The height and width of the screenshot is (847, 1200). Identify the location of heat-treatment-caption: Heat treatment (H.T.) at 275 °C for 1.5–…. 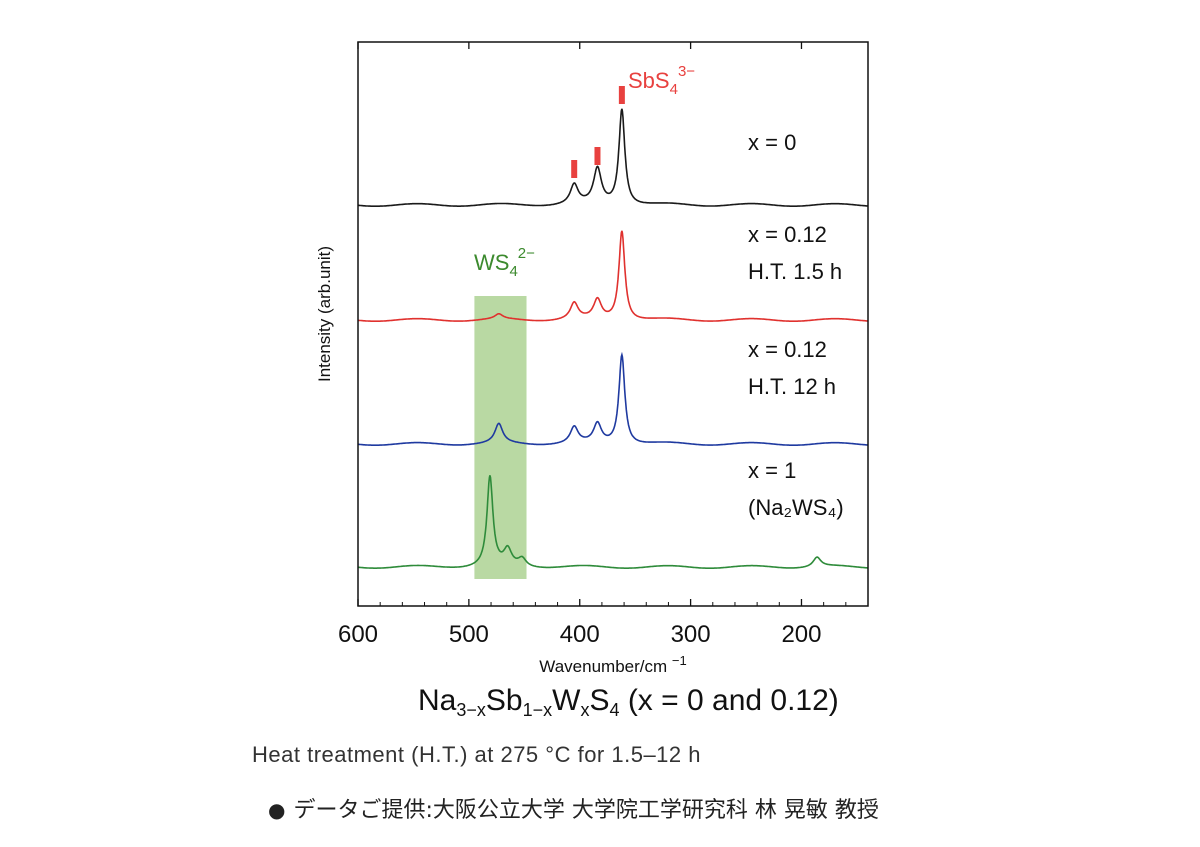
(477, 754).